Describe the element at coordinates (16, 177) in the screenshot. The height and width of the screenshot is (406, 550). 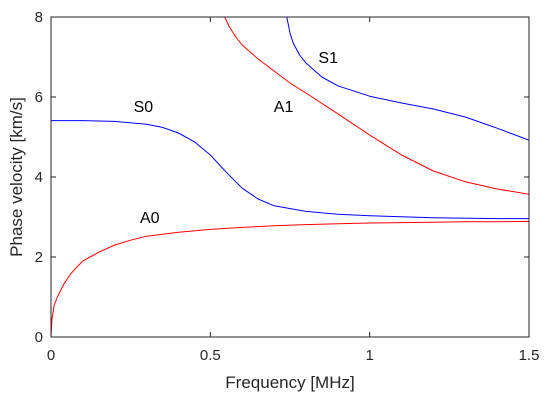
I see `y-axis-title: Phase velocity [km/s]` at that location.